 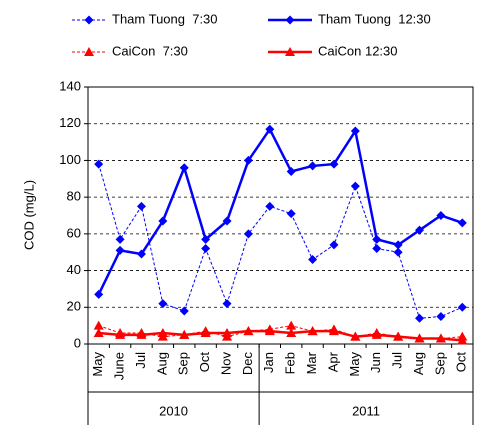 I want to click on series-line, so click(x=280, y=335).